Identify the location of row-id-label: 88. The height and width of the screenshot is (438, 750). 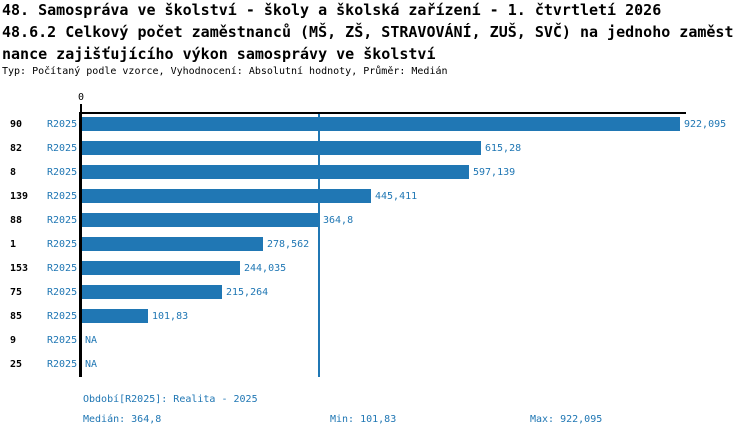
(16, 220).